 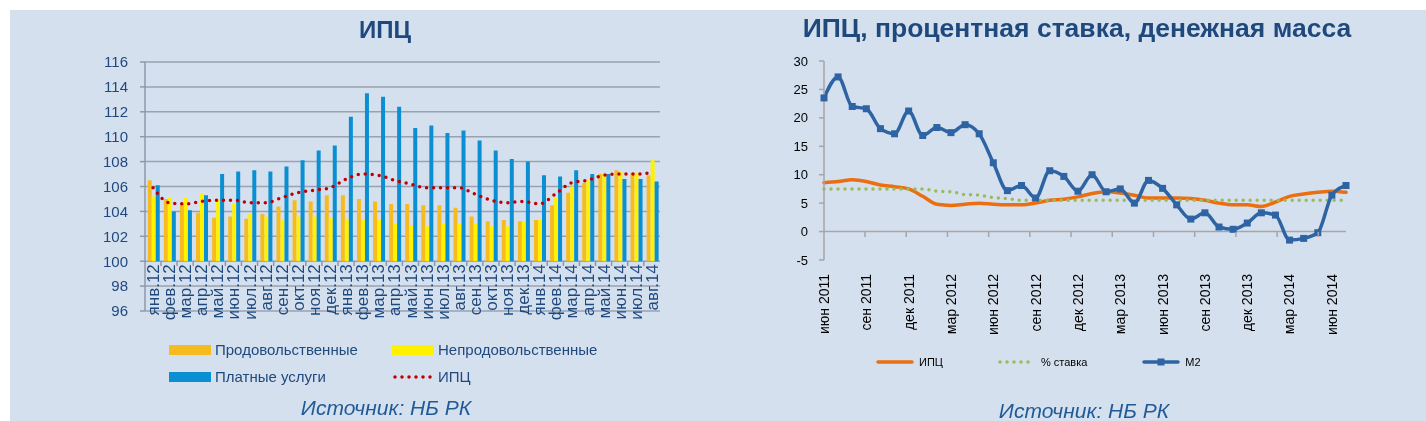 What do you see at coordinates (115, 236) in the screenshot?
I see `y-tick-label: 102` at bounding box center [115, 236].